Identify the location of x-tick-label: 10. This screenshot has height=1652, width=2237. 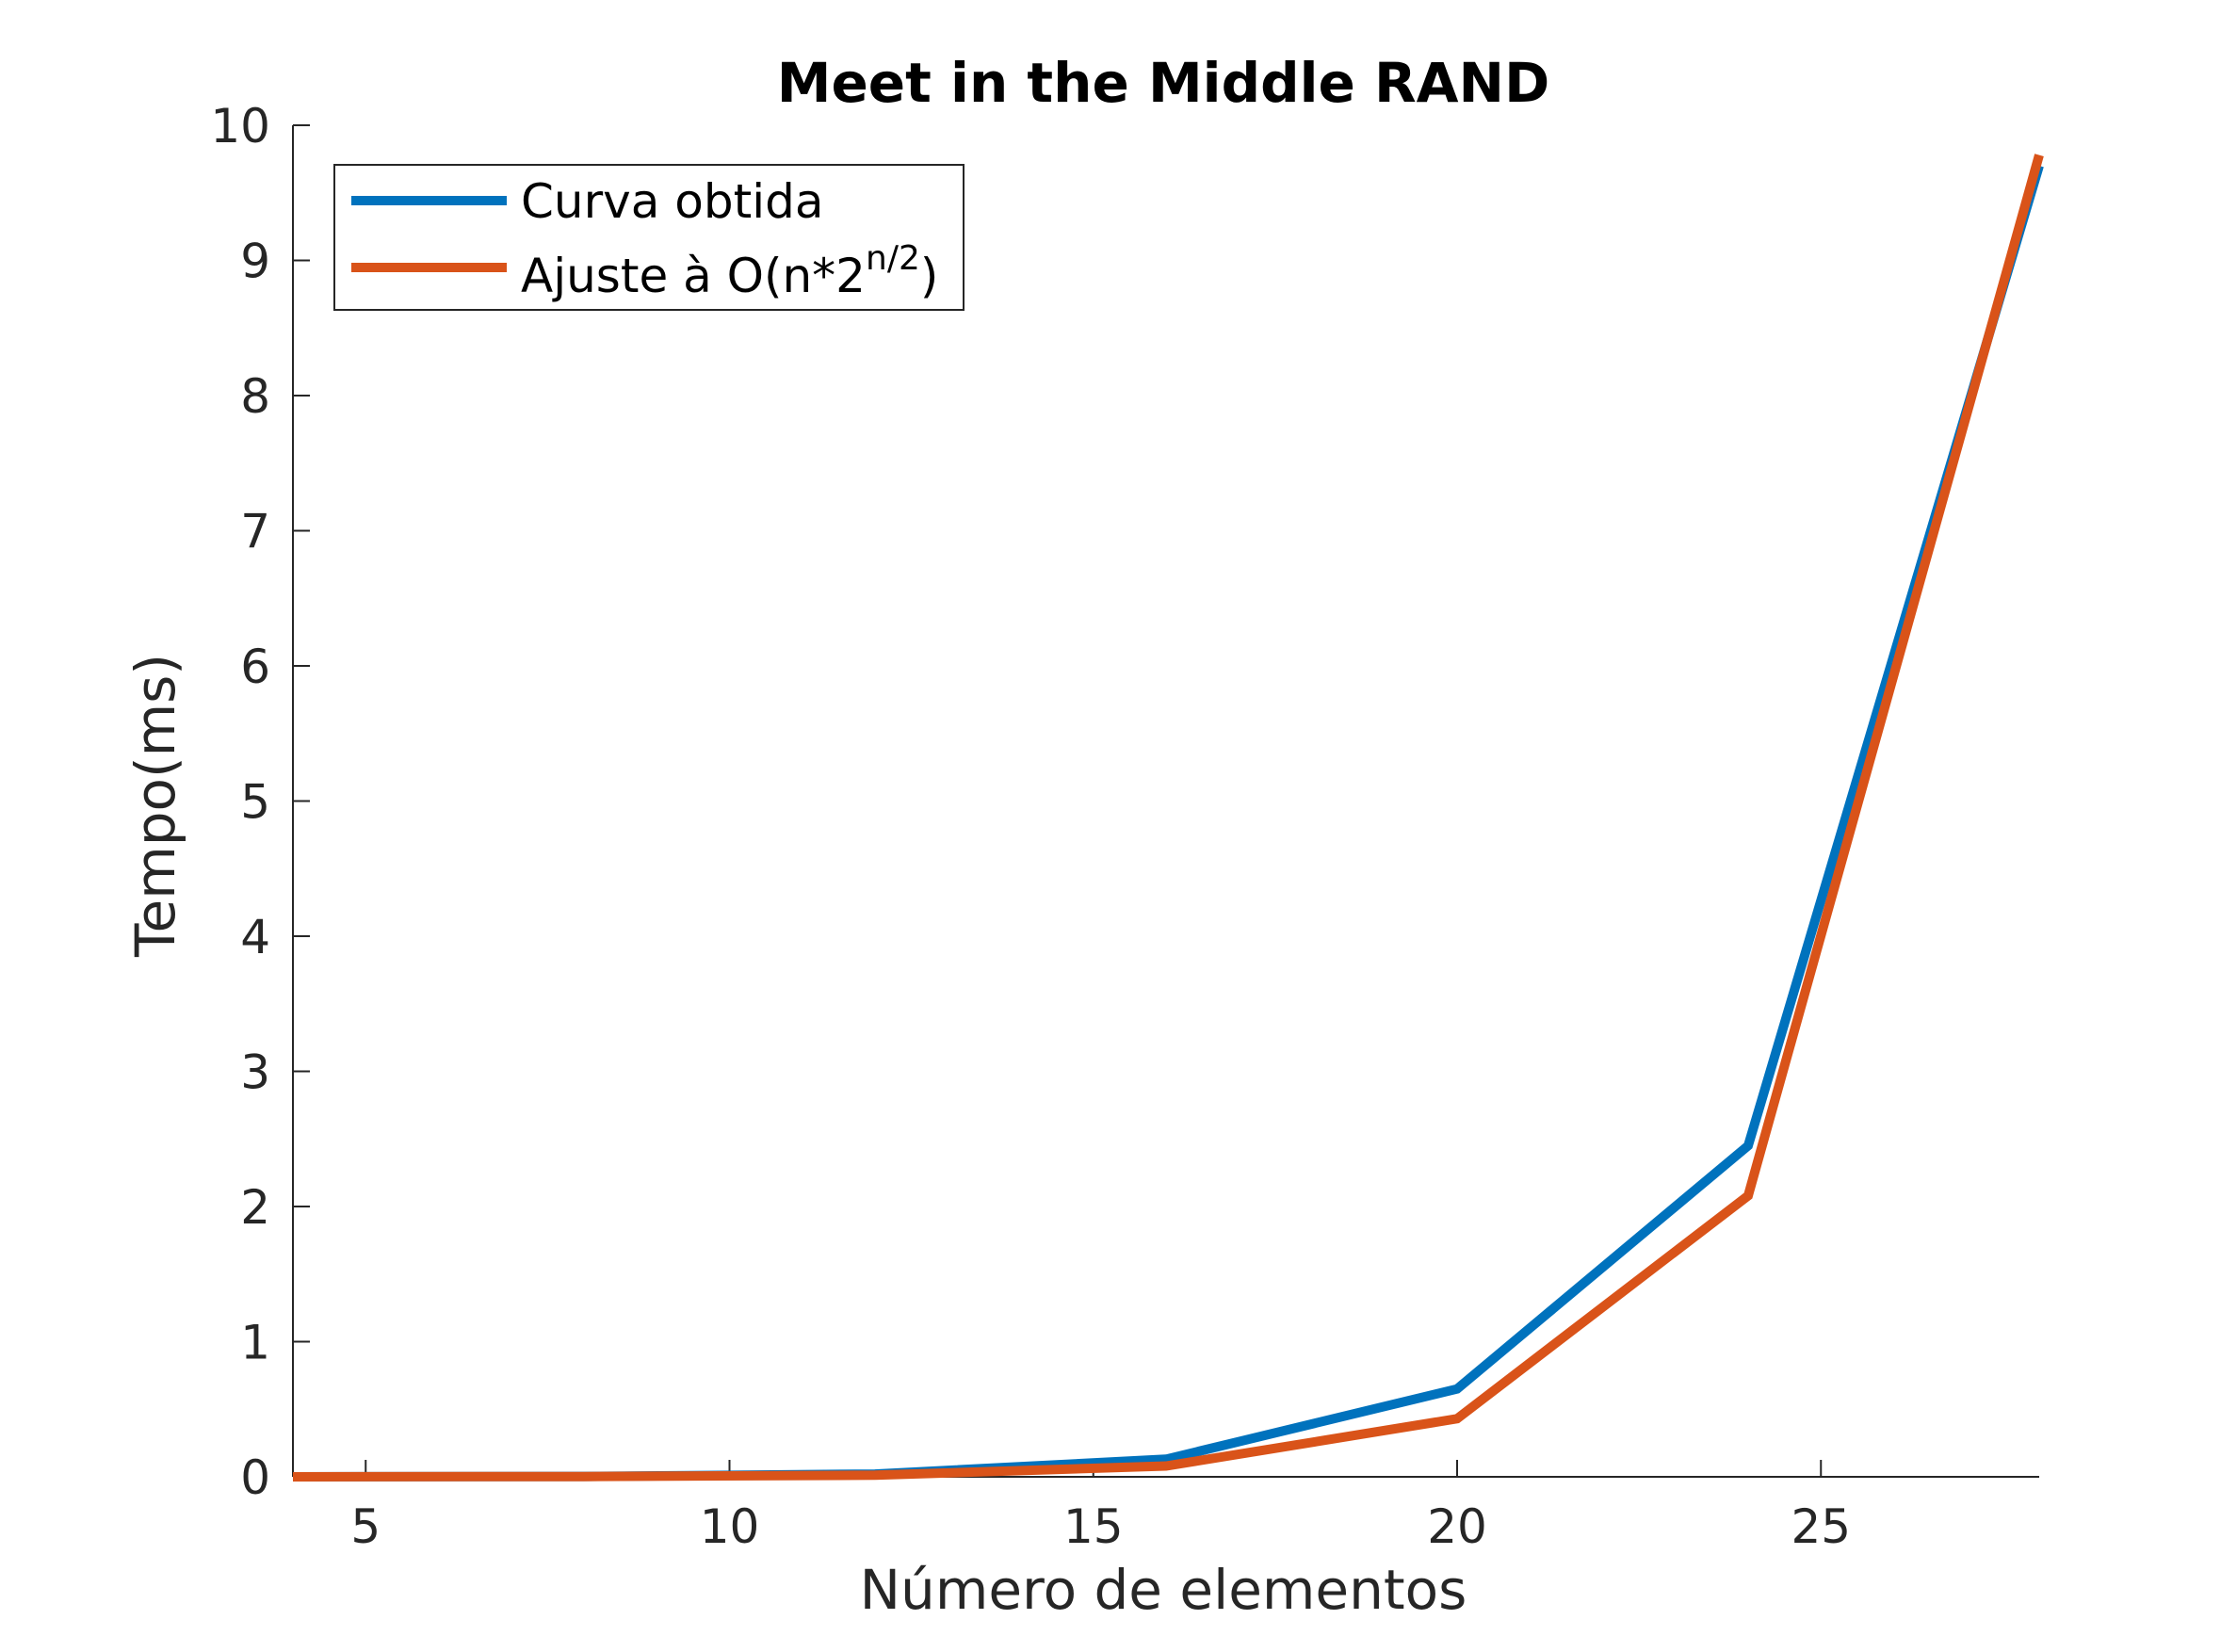
(730, 1526).